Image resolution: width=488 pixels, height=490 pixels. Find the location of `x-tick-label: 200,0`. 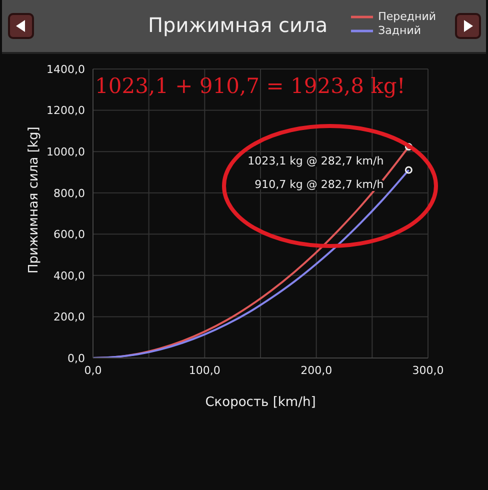

x-tick-label: 200,0 is located at coordinates (316, 370).